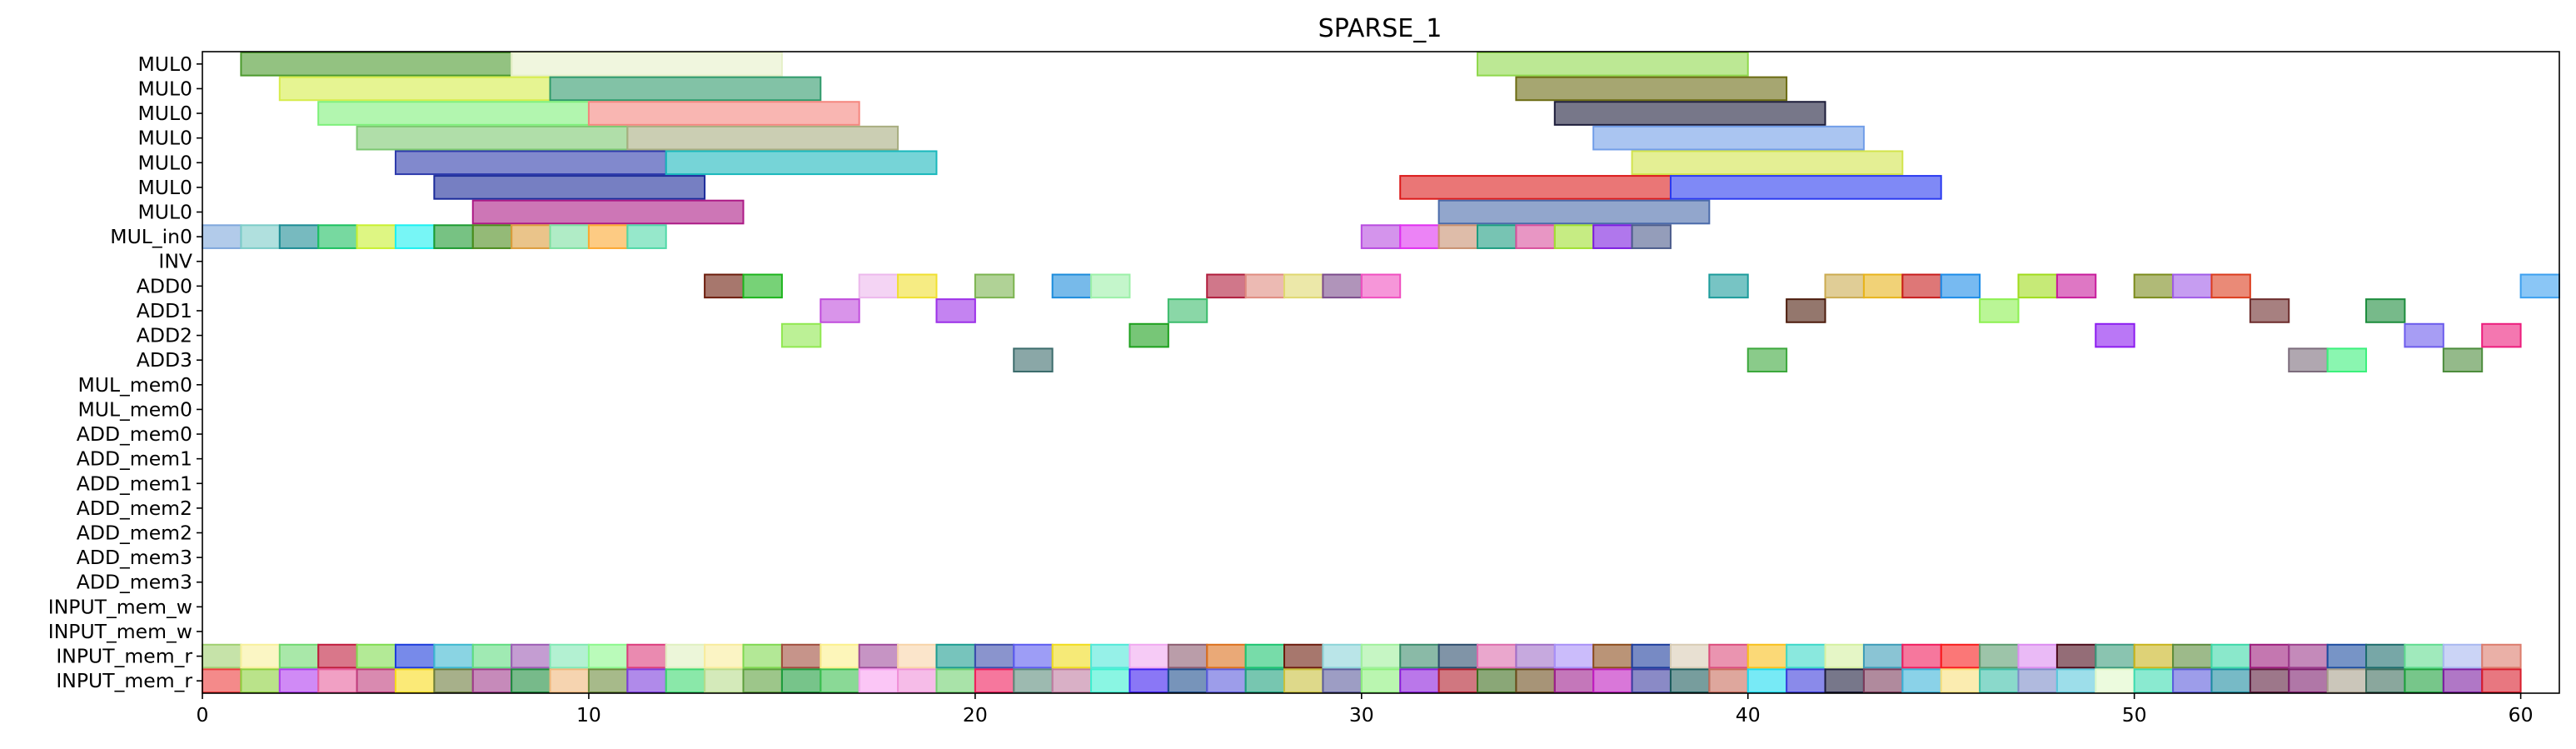 This screenshot has height=749, width=2576. What do you see at coordinates (975, 715) in the screenshot?
I see `x-tick-label: 20` at bounding box center [975, 715].